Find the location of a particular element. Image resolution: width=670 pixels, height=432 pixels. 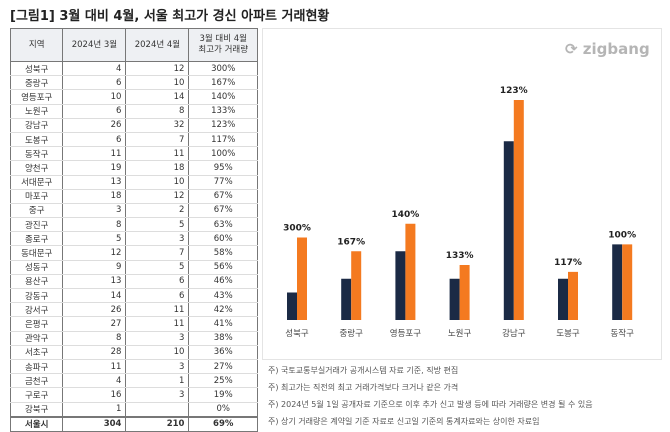

ratio-cell: 43% is located at coordinates (223, 296).